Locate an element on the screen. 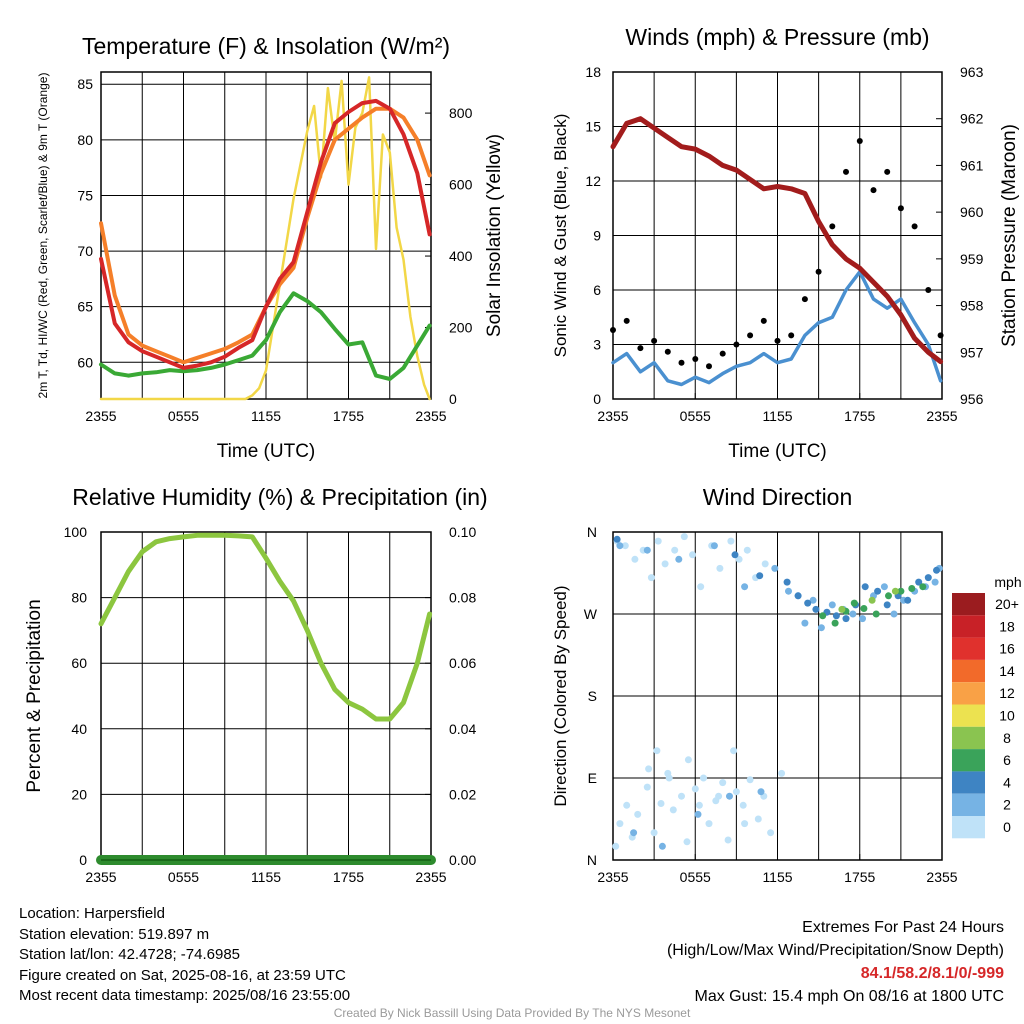  right-tick-label: 960 is located at coordinates (972, 212).